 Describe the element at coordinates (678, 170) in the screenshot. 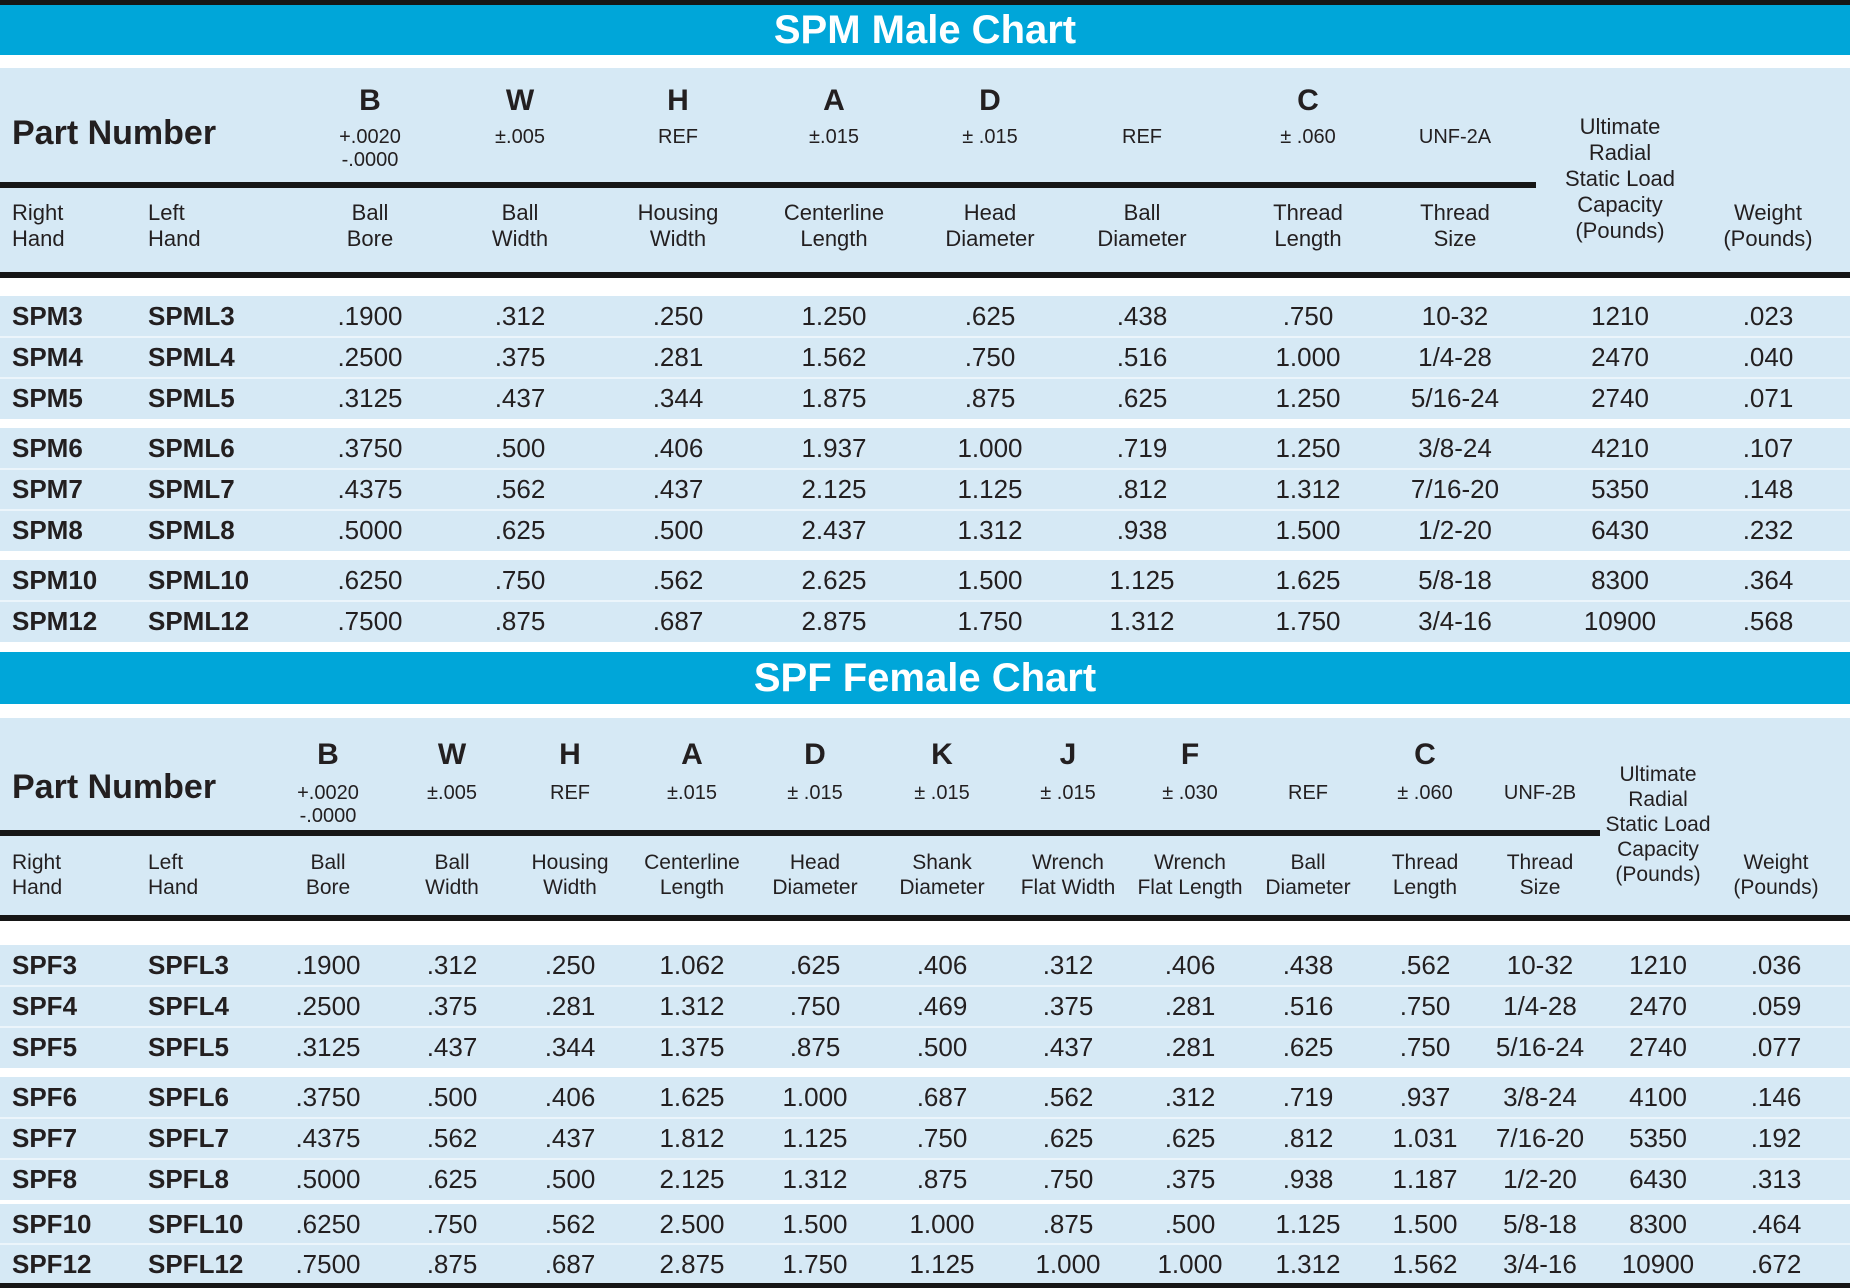

I see `column-header: H REF Housing Width` at that location.